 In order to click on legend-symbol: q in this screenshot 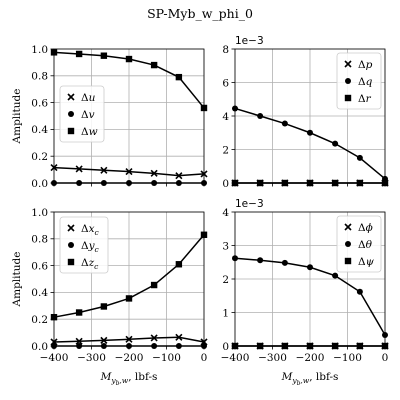, I will do `click(369, 82)`.